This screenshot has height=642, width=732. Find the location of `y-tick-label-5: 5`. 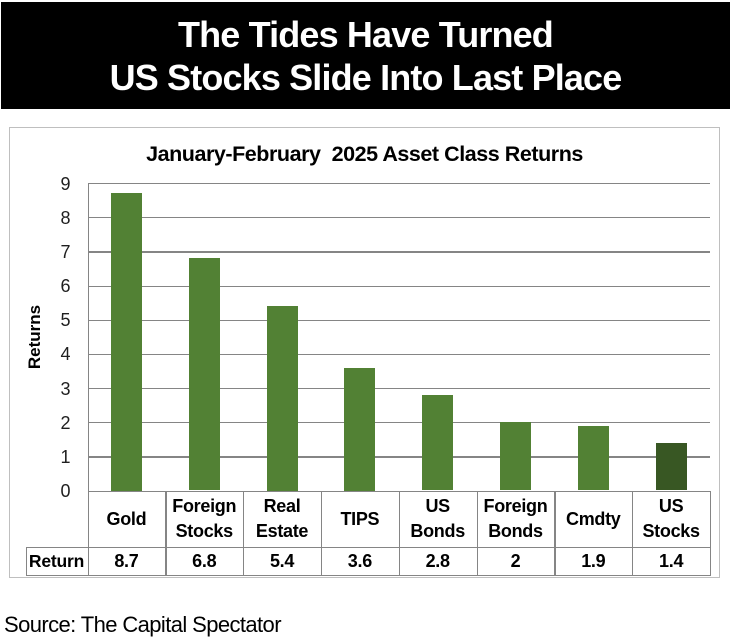

y-tick-label-5: 5 is located at coordinates (65, 320).